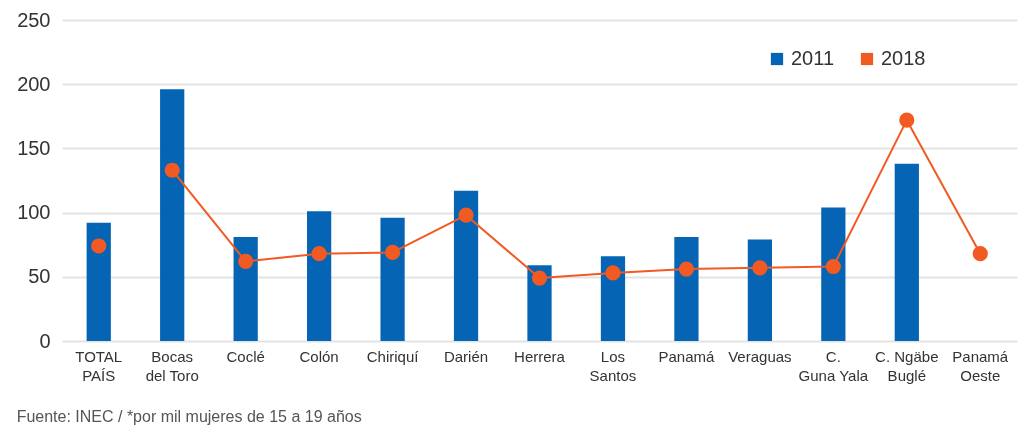 The height and width of the screenshot is (430, 1021). I want to click on x-tick-label: C. Ngäbe Buglé, so click(907, 365).